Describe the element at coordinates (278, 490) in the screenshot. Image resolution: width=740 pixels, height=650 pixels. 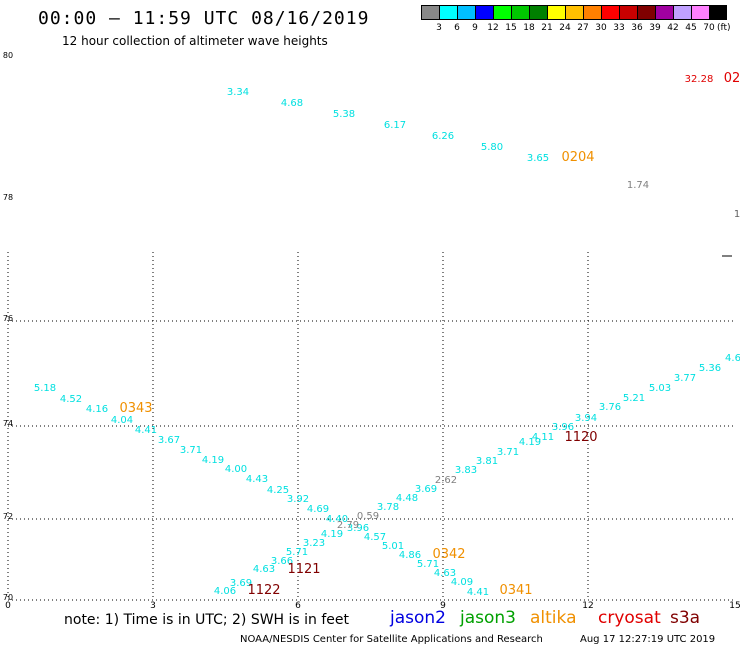
I see `wave-height-label: 4.25` at that location.